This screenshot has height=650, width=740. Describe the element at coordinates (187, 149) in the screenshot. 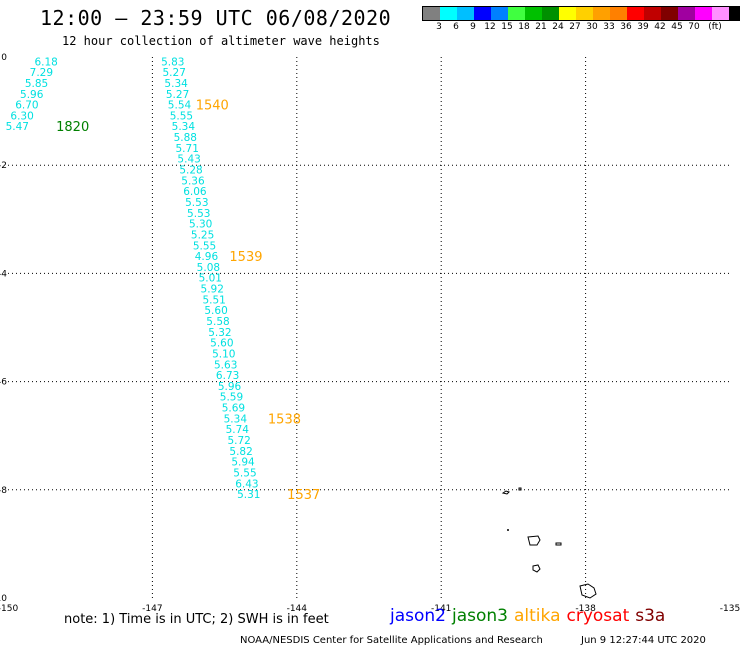

I see `data-point-label: 5.71` at that location.